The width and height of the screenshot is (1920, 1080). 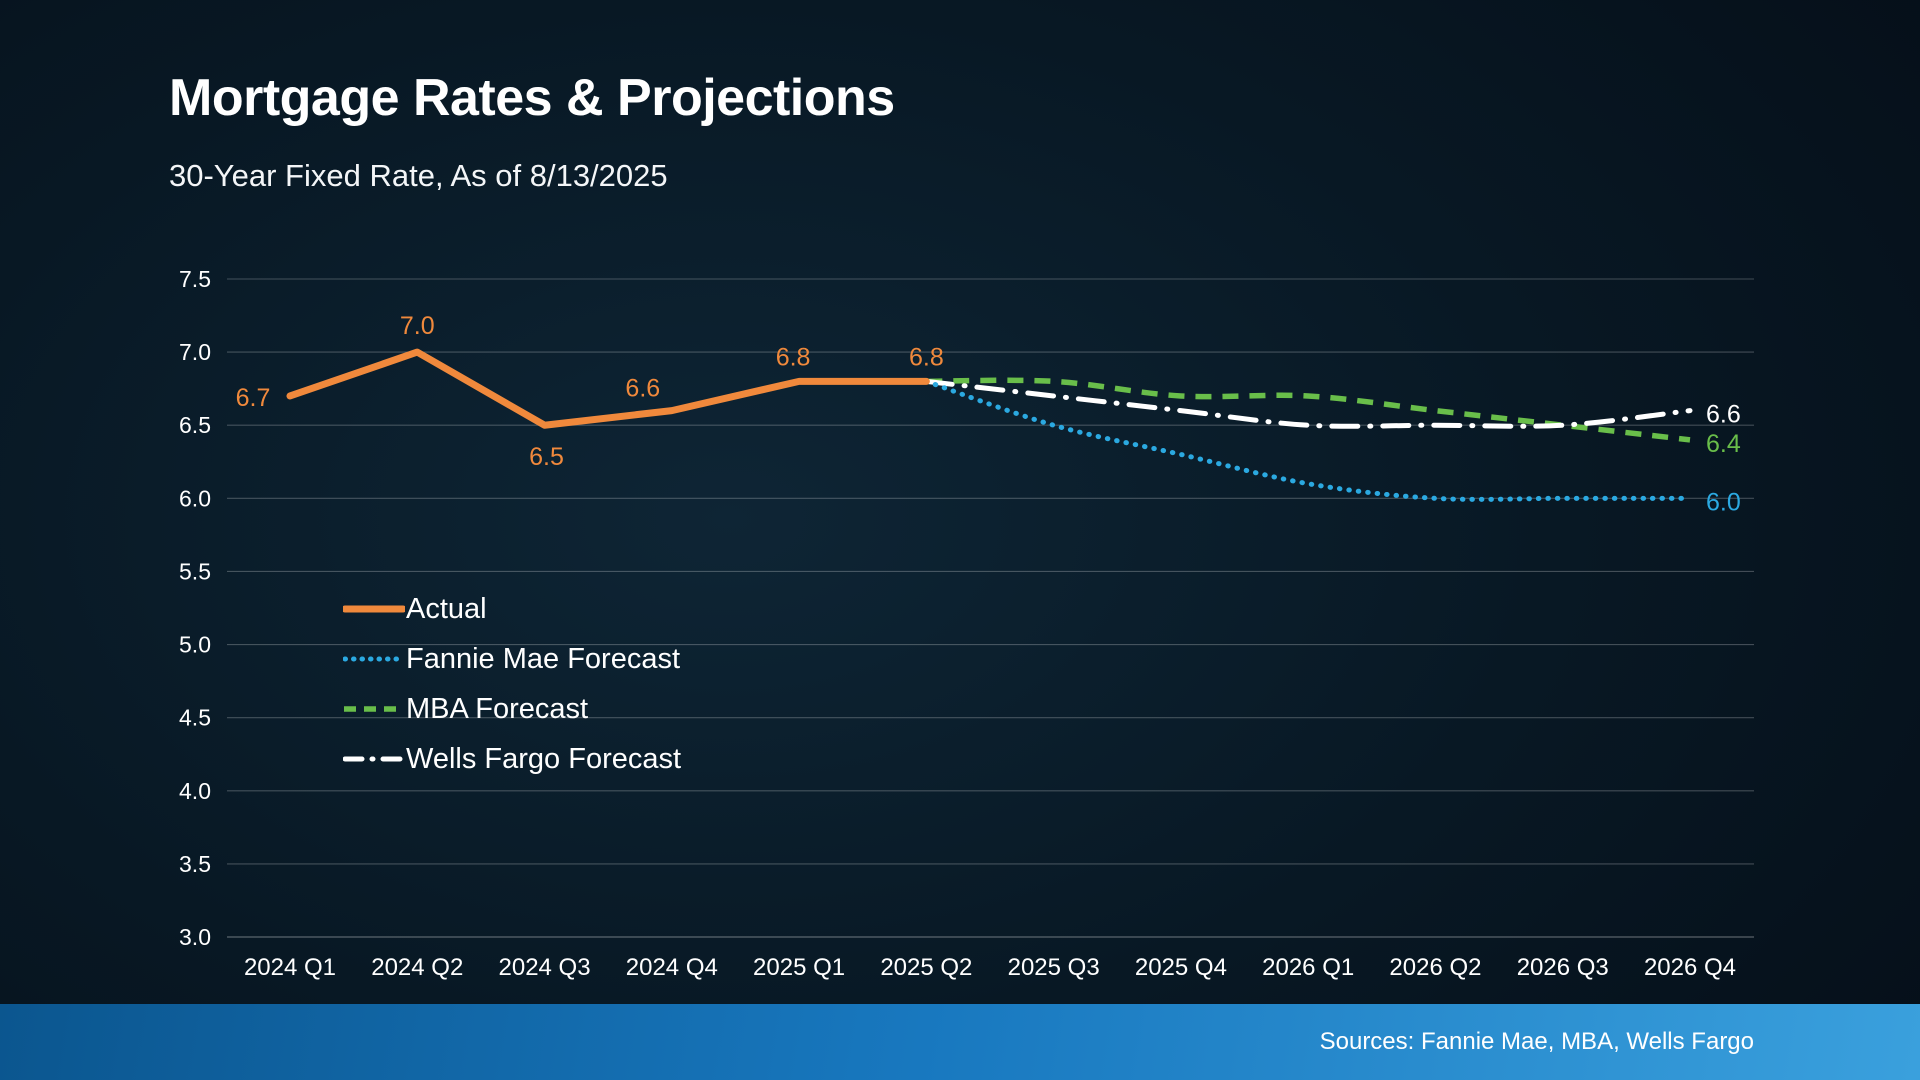 I want to click on y-tick-label: 3.5, so click(x=195, y=864).